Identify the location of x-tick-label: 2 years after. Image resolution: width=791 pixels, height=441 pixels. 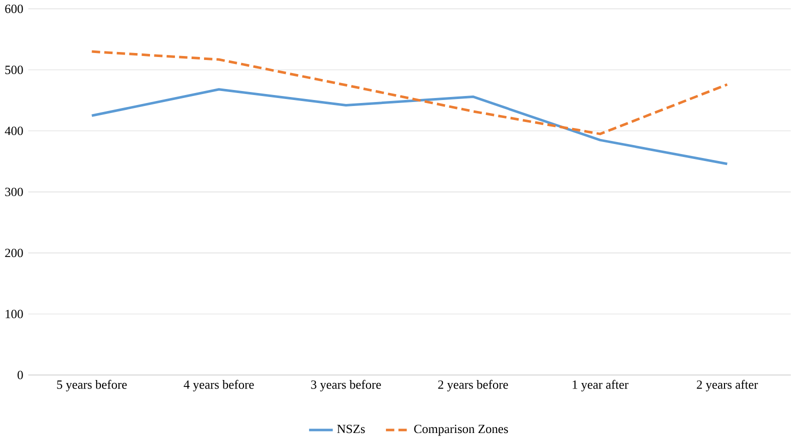
(727, 386).